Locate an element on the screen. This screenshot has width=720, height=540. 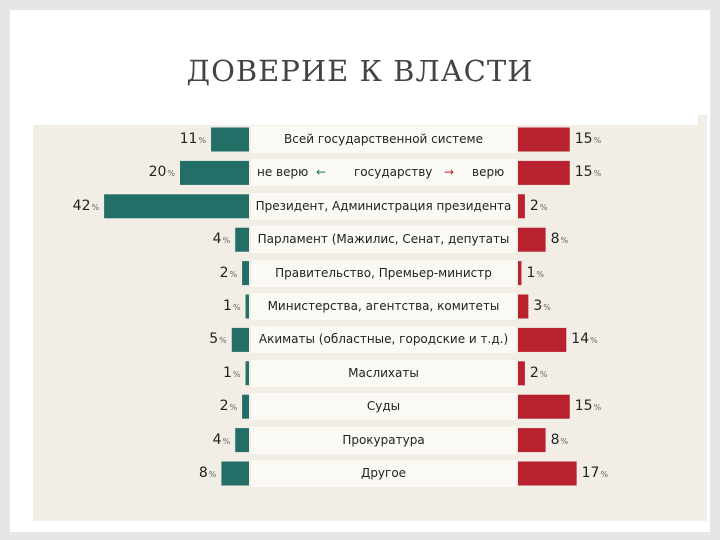
trust-value-label: 14% is located at coordinates (584, 339).